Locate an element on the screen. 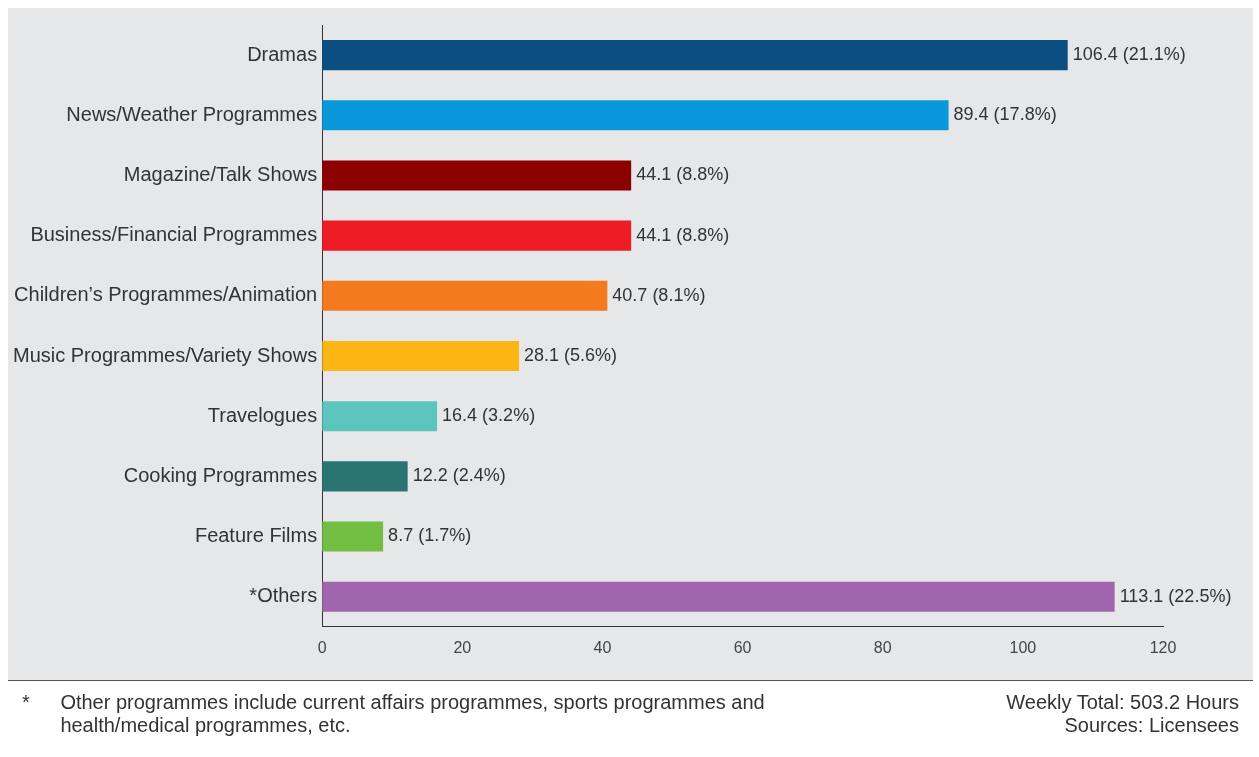  data-label: 113.1 (22.5%) is located at coordinates (1175, 595).